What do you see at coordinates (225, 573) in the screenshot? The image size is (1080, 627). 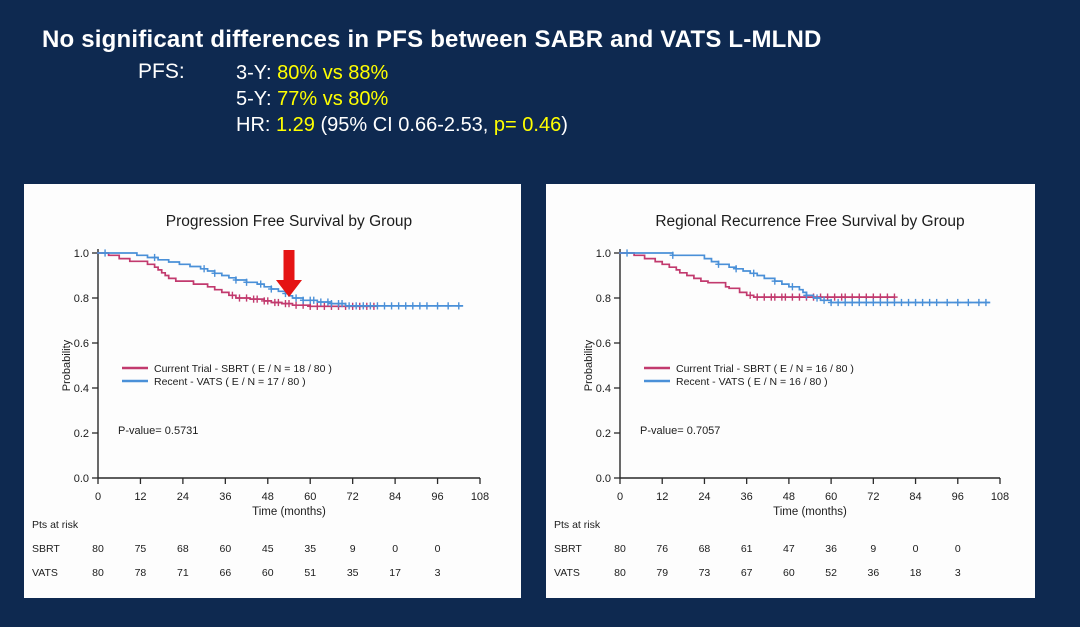 I see `risk-table-cell: 66` at bounding box center [225, 573].